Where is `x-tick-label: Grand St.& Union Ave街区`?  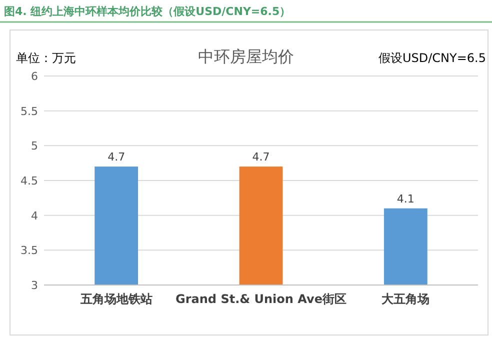 x-tick-label: Grand St.& Union Ave街区 is located at coordinates (261, 299).